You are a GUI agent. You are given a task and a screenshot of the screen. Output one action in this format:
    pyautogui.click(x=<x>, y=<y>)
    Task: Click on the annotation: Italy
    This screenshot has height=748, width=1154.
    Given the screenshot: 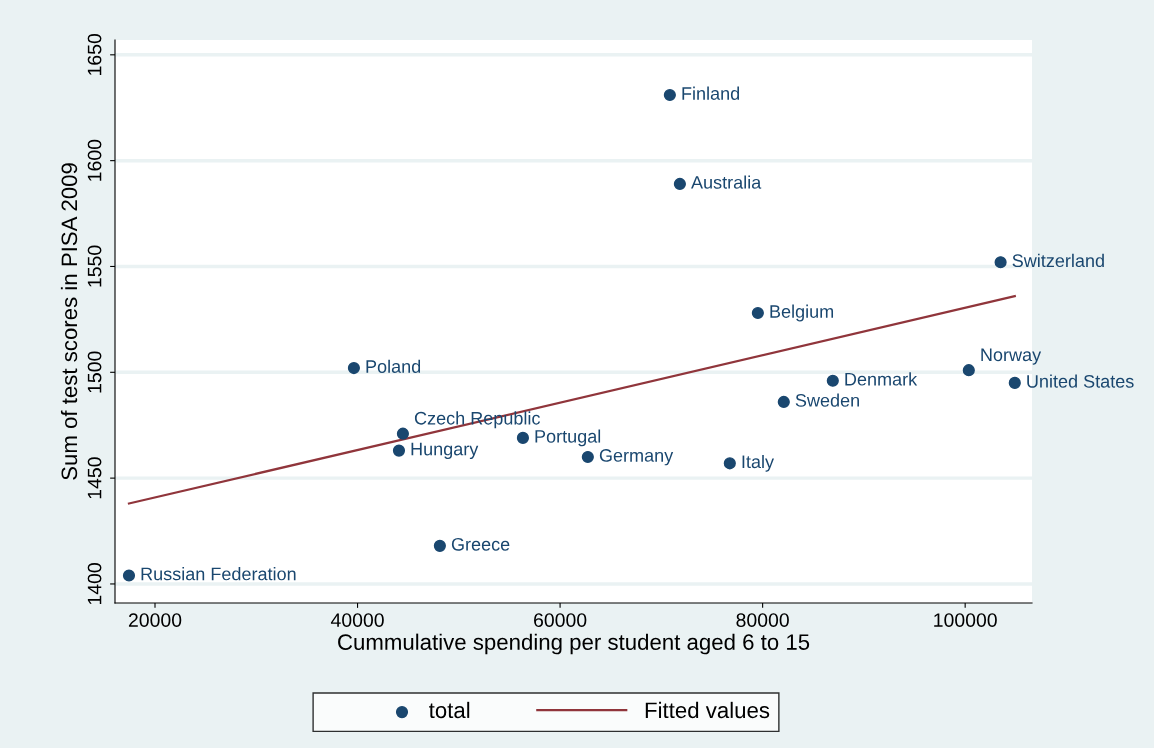 What is the action you would take?
    pyautogui.click(x=758, y=463)
    